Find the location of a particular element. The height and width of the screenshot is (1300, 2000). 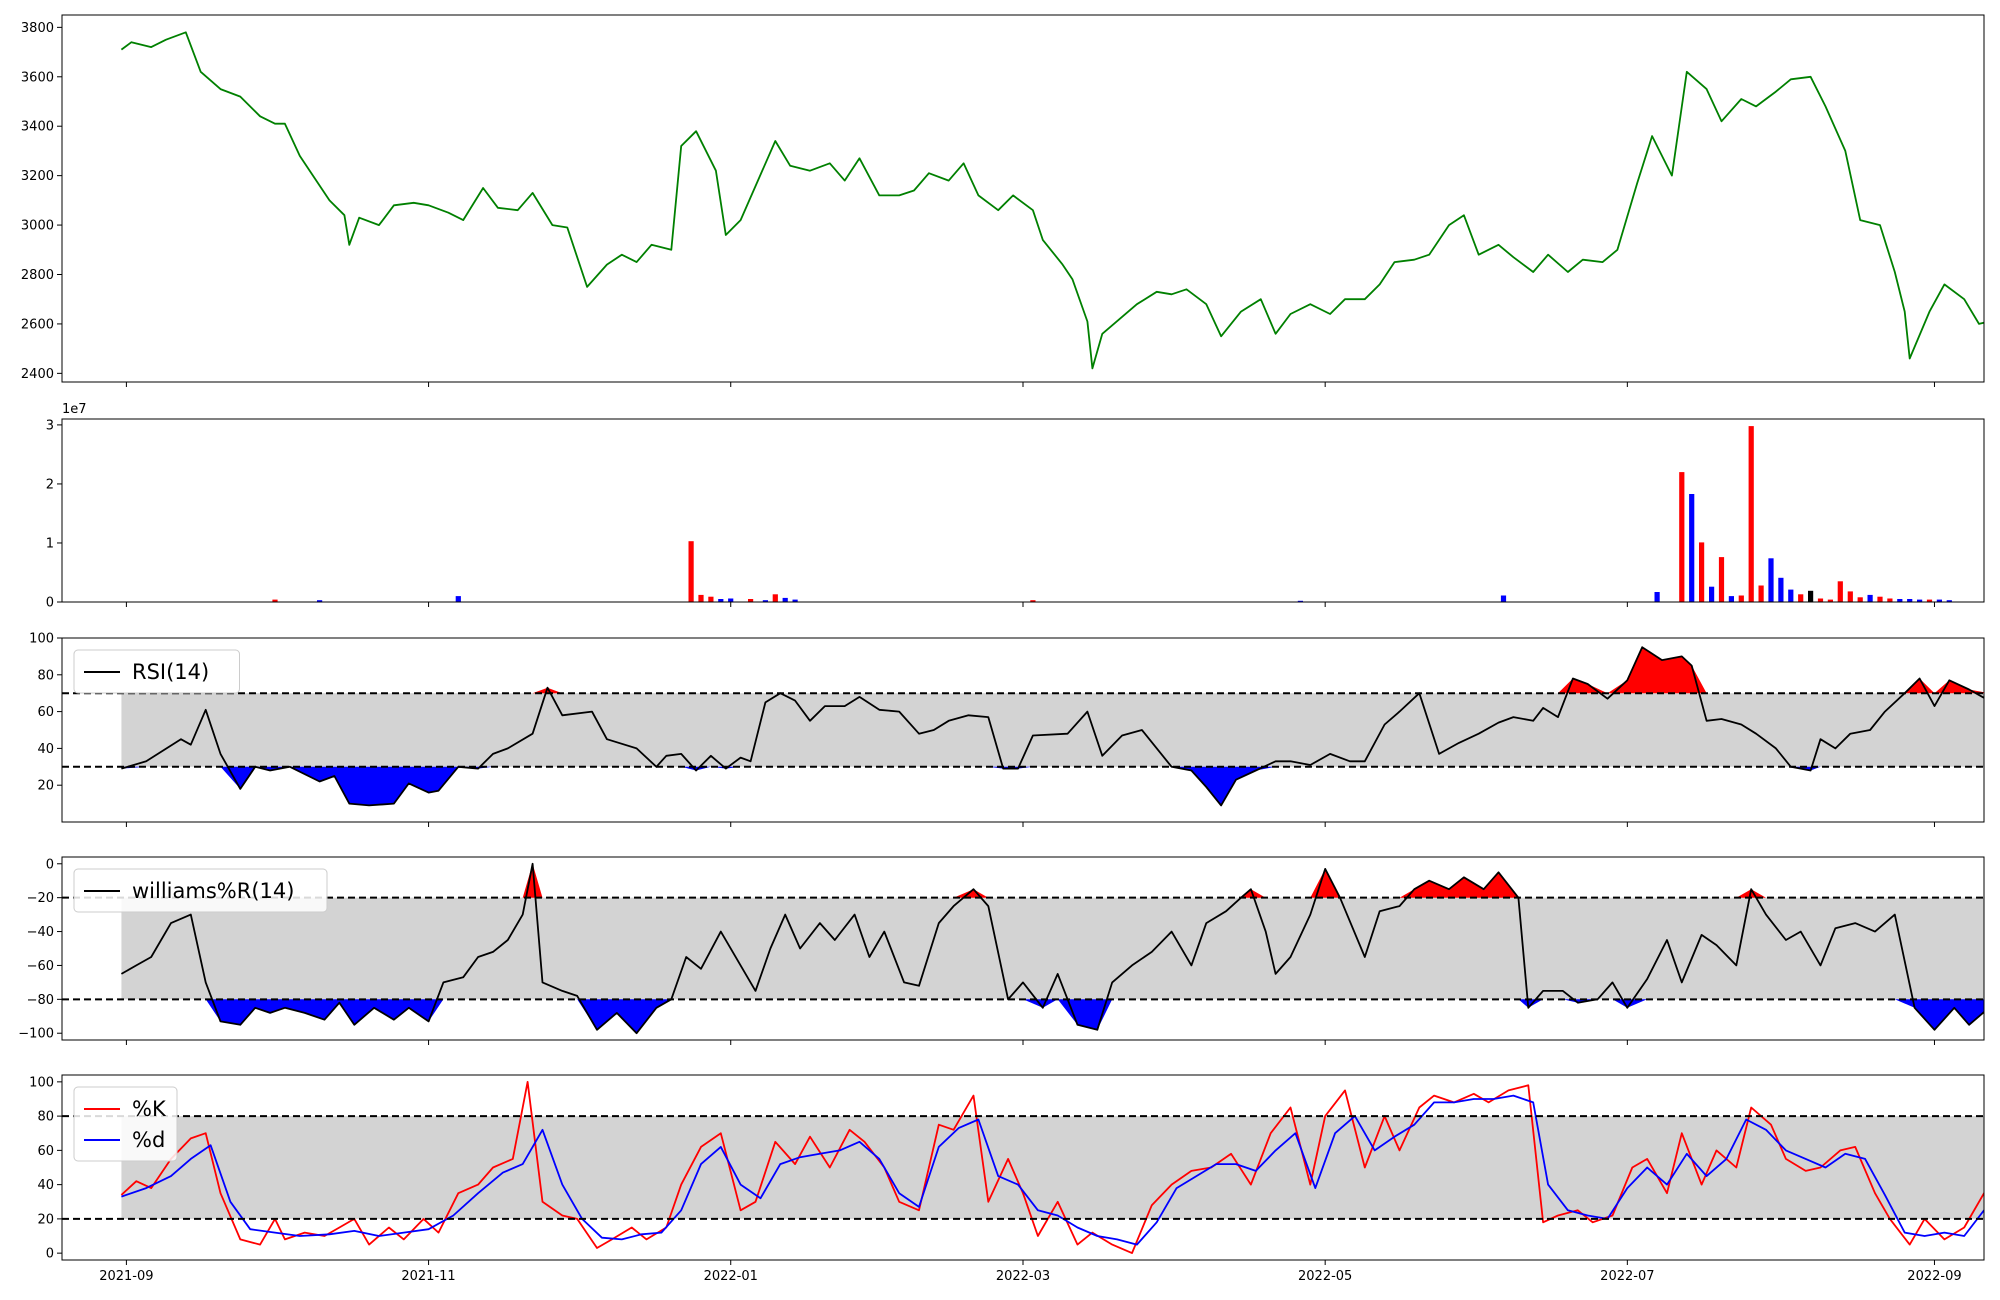

williams-legend: williams%R(14) is located at coordinates (200, 890).